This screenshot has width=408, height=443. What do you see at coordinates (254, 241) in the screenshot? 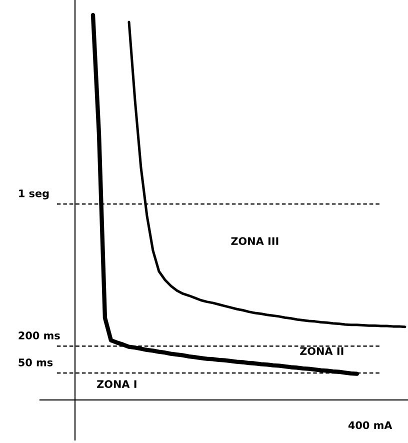
I see `annotation: ZONA III` at bounding box center [254, 241].